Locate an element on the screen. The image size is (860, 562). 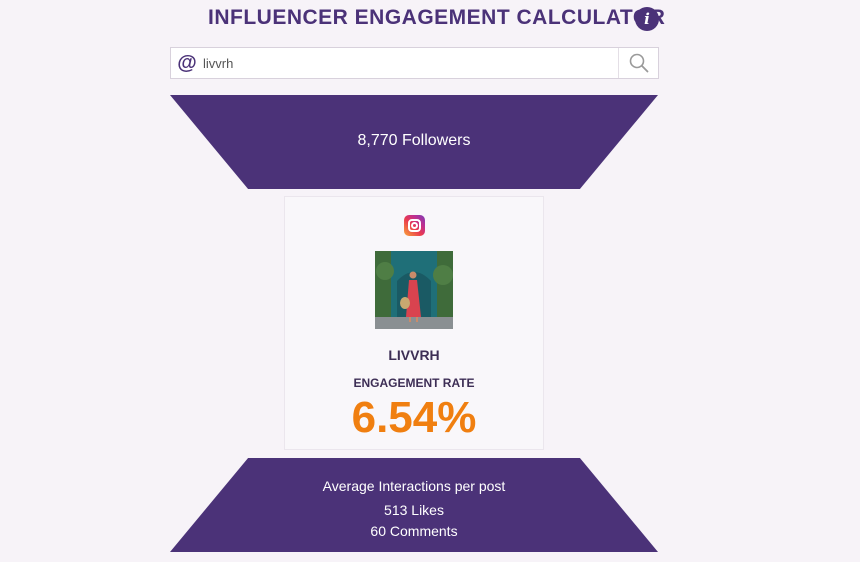
at-sign-icon: @ is located at coordinates (187, 63).